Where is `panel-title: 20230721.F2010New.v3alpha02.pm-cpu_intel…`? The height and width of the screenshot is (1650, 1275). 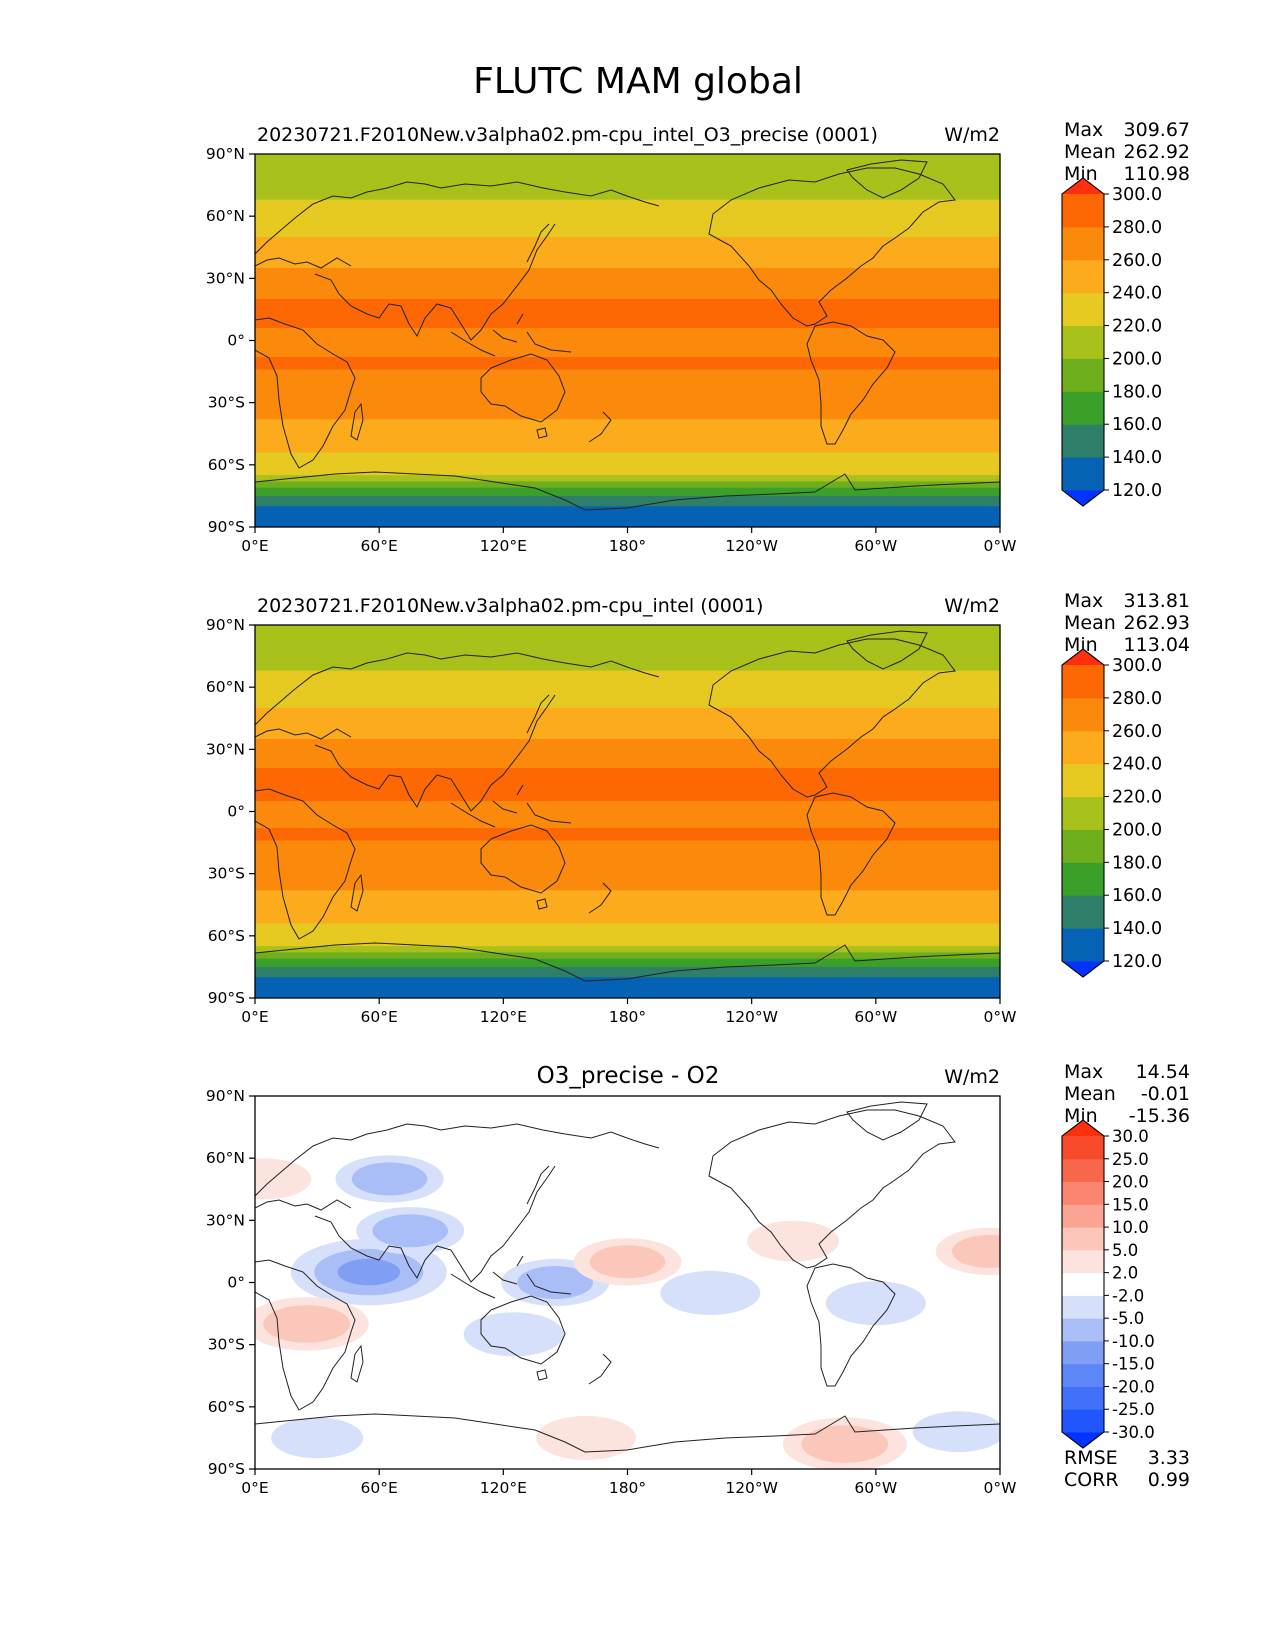 panel-title: 20230721.F2010New.v3alpha02.pm-cpu_intel… is located at coordinates (510, 606).